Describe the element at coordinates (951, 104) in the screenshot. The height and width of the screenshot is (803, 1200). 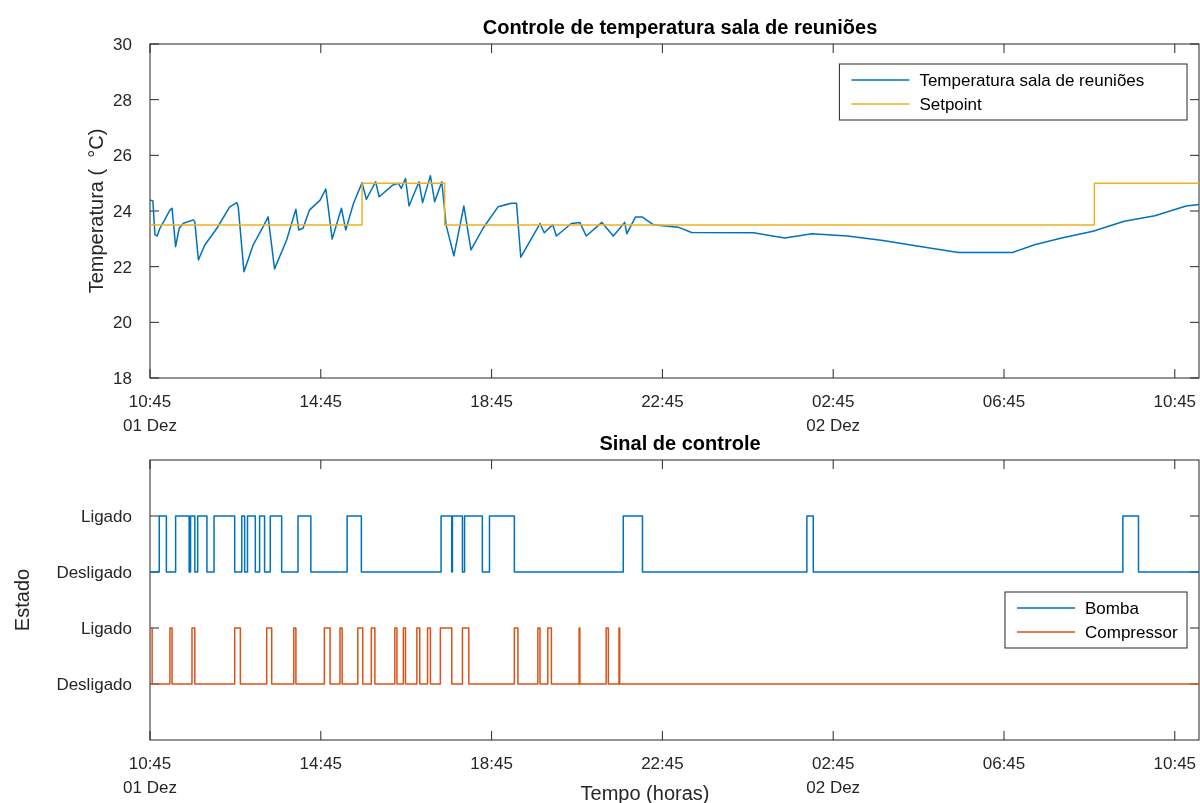
I see `legend-label: Setpoint` at that location.